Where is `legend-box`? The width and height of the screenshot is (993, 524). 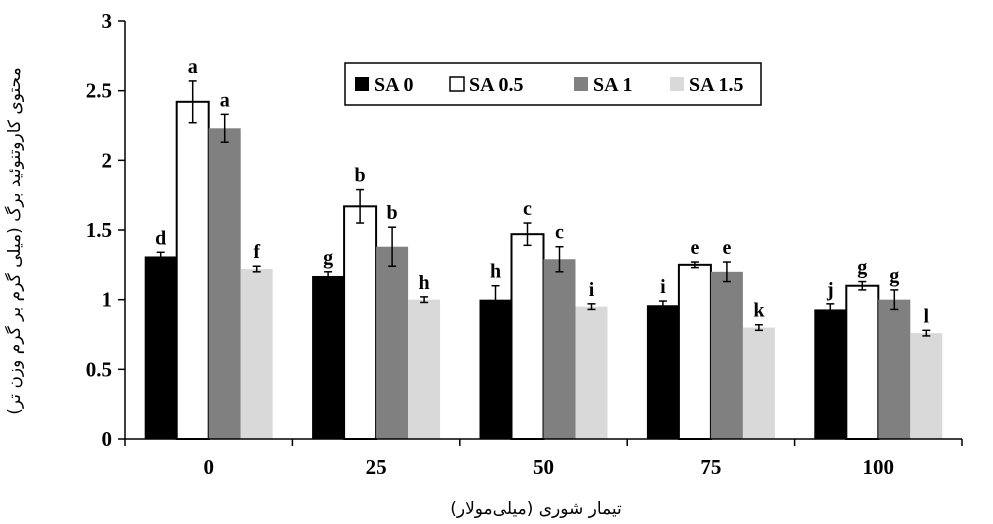 legend-box is located at coordinates (553, 84).